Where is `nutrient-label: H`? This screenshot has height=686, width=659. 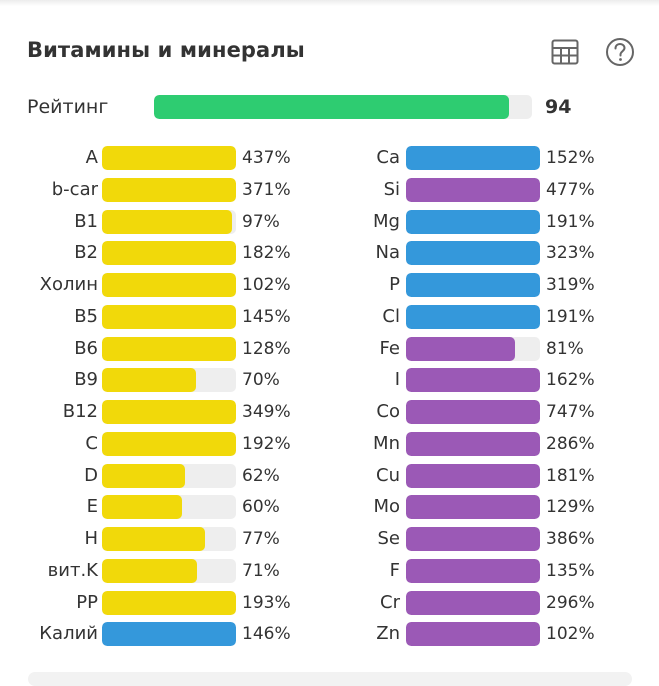
nutrient-label: H is located at coordinates (91, 538).